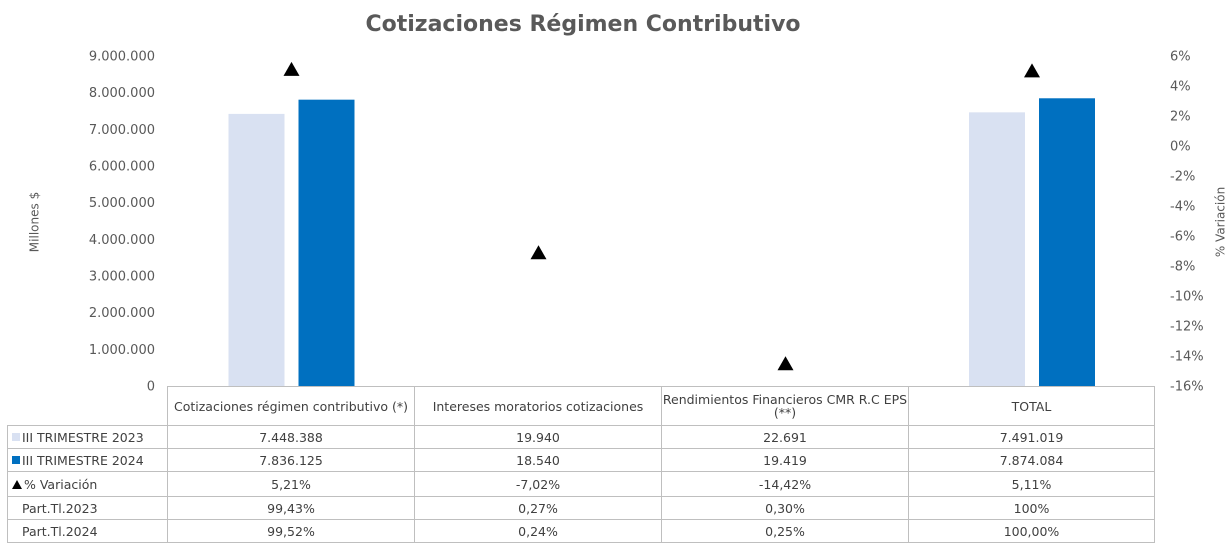 This screenshot has height=546, width=1229. I want to click on cell-text: 0,30%, so click(785, 508).